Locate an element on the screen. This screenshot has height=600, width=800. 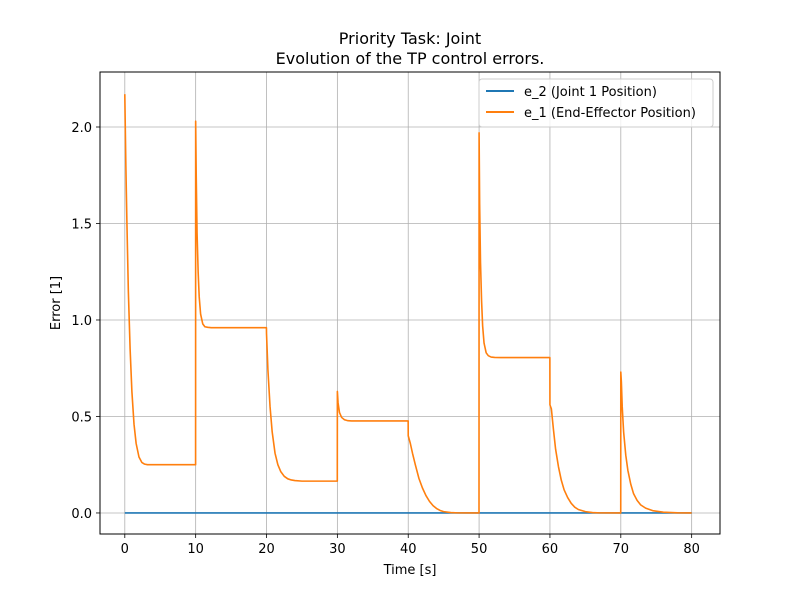
x-tick-label: 10 is located at coordinates (195, 549).